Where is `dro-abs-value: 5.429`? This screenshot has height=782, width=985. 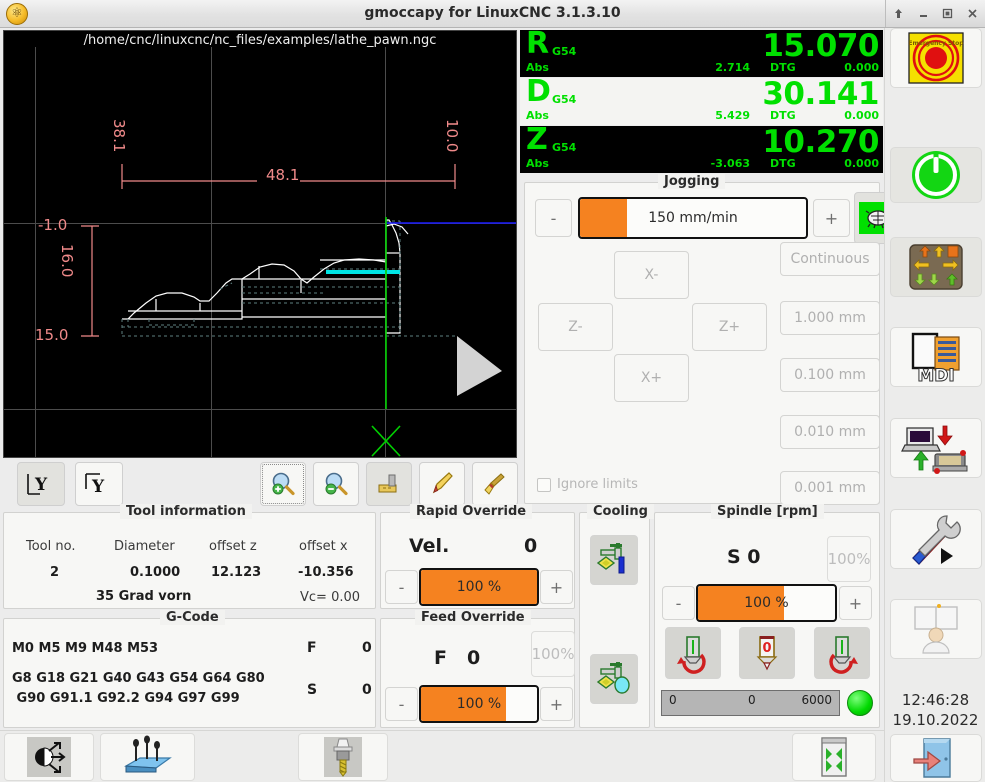 dro-abs-value: 5.429 is located at coordinates (732, 115).